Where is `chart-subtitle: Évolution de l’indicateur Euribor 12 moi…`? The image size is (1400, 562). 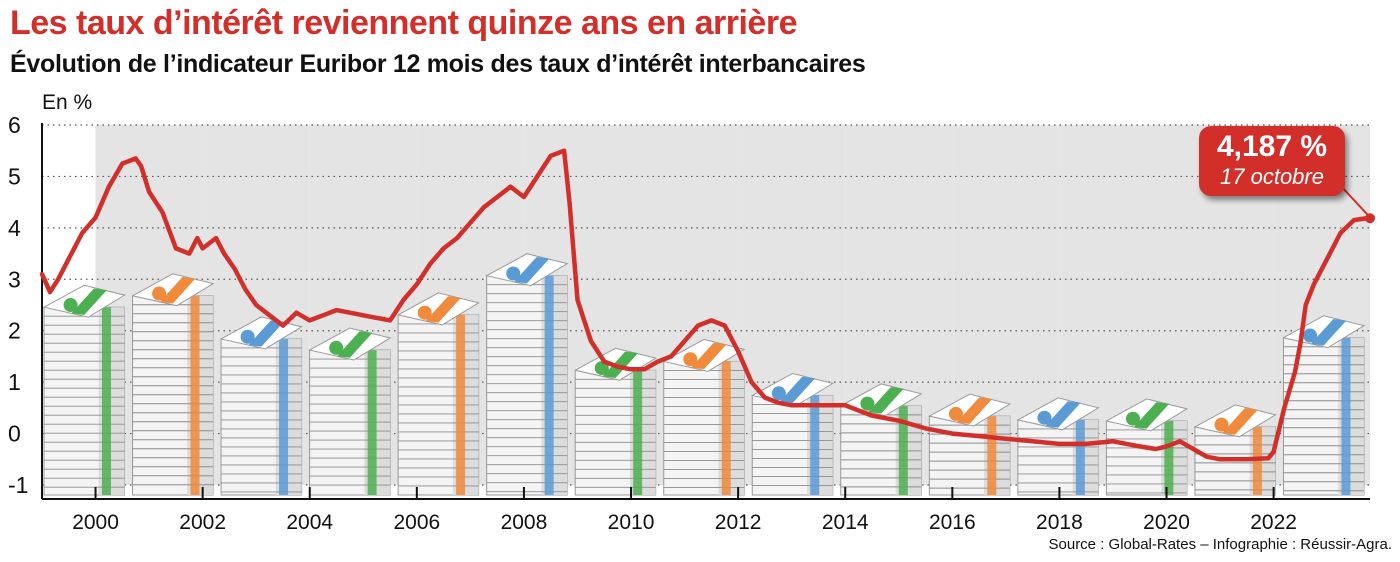 chart-subtitle: Évolution de l’indicateur Euribor 12 moi… is located at coordinates (438, 64).